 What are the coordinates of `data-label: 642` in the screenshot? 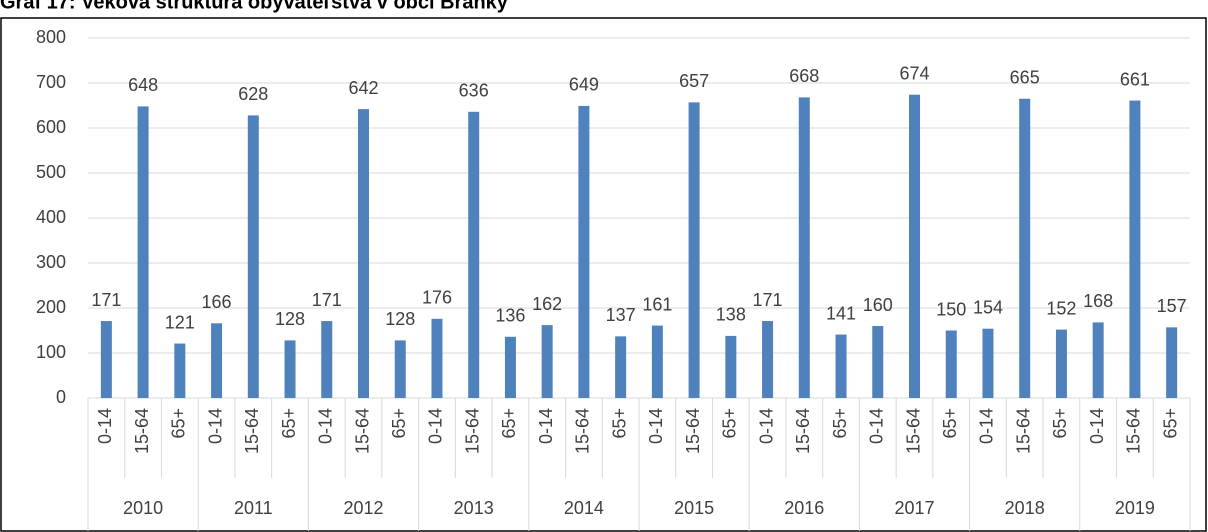 It's located at (363, 88).